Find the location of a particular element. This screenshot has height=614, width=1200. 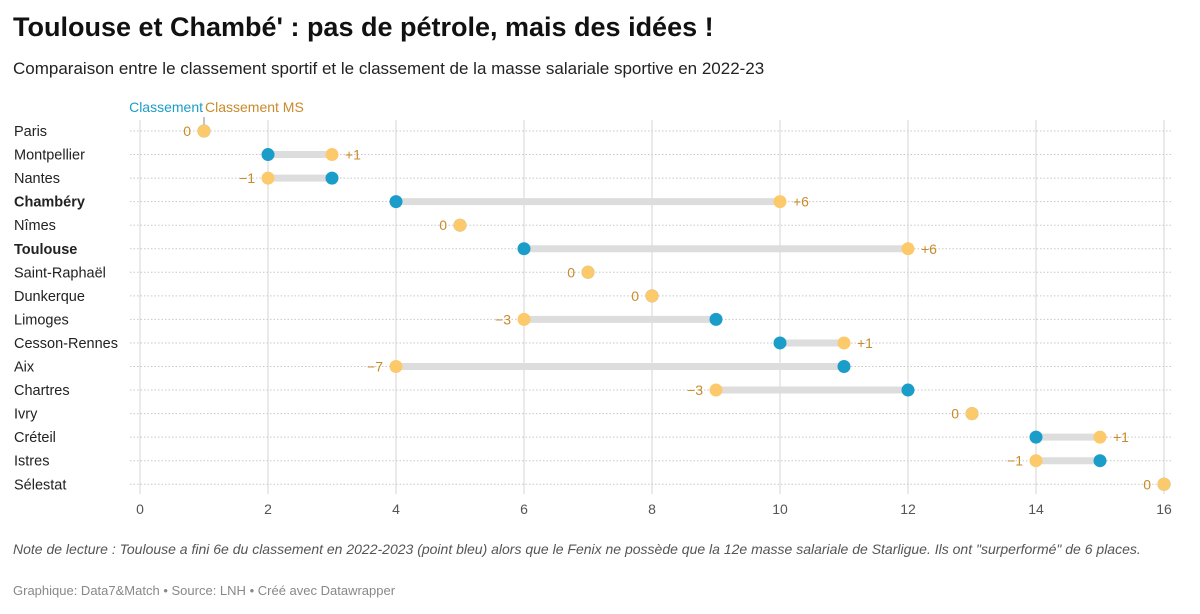

x-tick-label-4: 4 is located at coordinates (396, 509).